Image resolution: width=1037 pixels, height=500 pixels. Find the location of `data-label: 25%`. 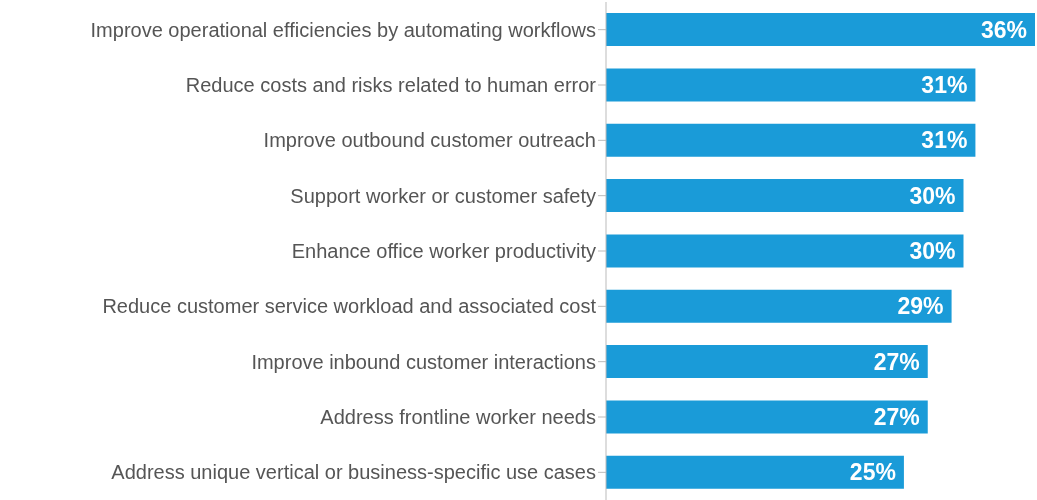

data-label: 25% is located at coordinates (872, 472).